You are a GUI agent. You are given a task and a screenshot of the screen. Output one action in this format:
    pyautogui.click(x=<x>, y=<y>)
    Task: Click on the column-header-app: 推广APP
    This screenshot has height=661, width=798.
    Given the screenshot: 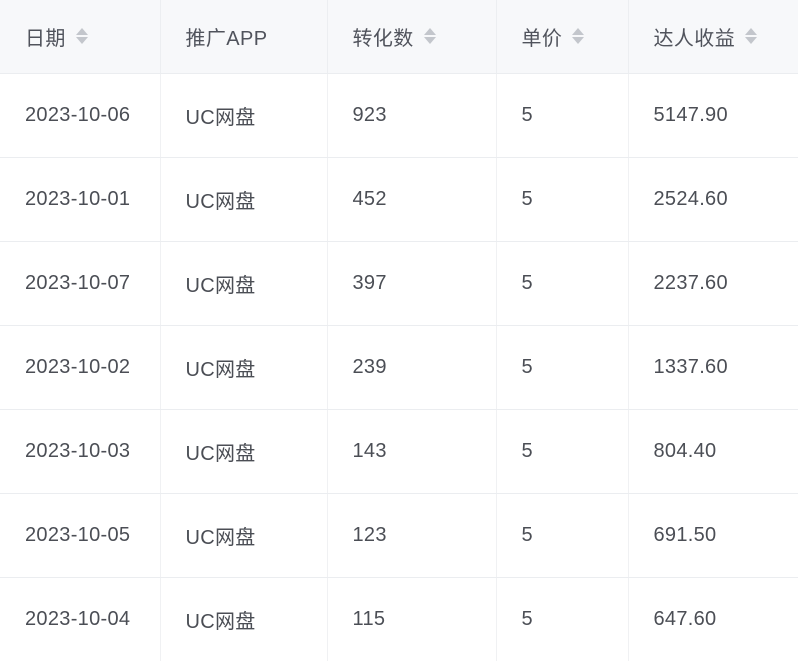 What is the action you would take?
    pyautogui.click(x=244, y=37)
    